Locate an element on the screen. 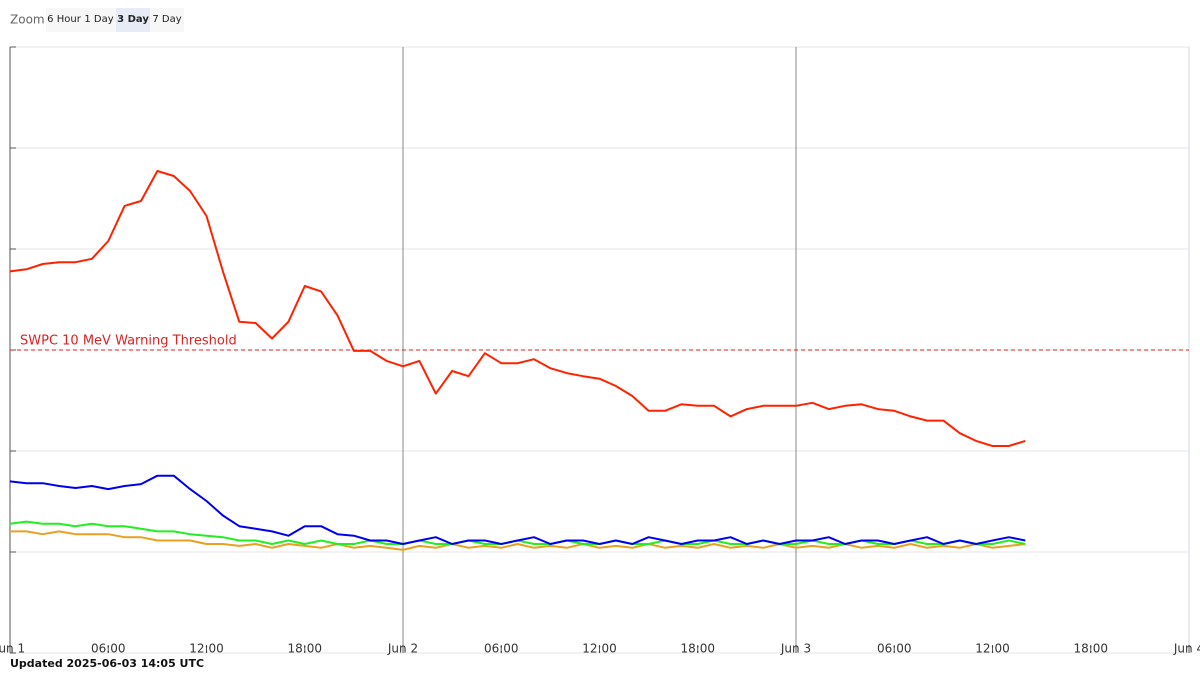 Image resolution: width=1200 pixels, height=675 pixels. zoom-button-label: 7 Day is located at coordinates (166, 19).